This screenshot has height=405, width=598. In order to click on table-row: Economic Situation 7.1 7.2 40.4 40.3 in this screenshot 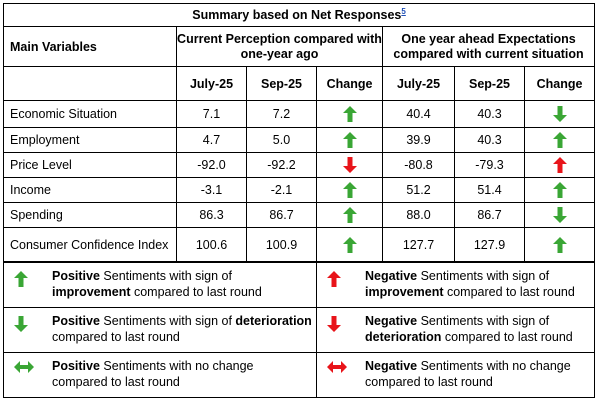, I will do `click(299, 114)`.